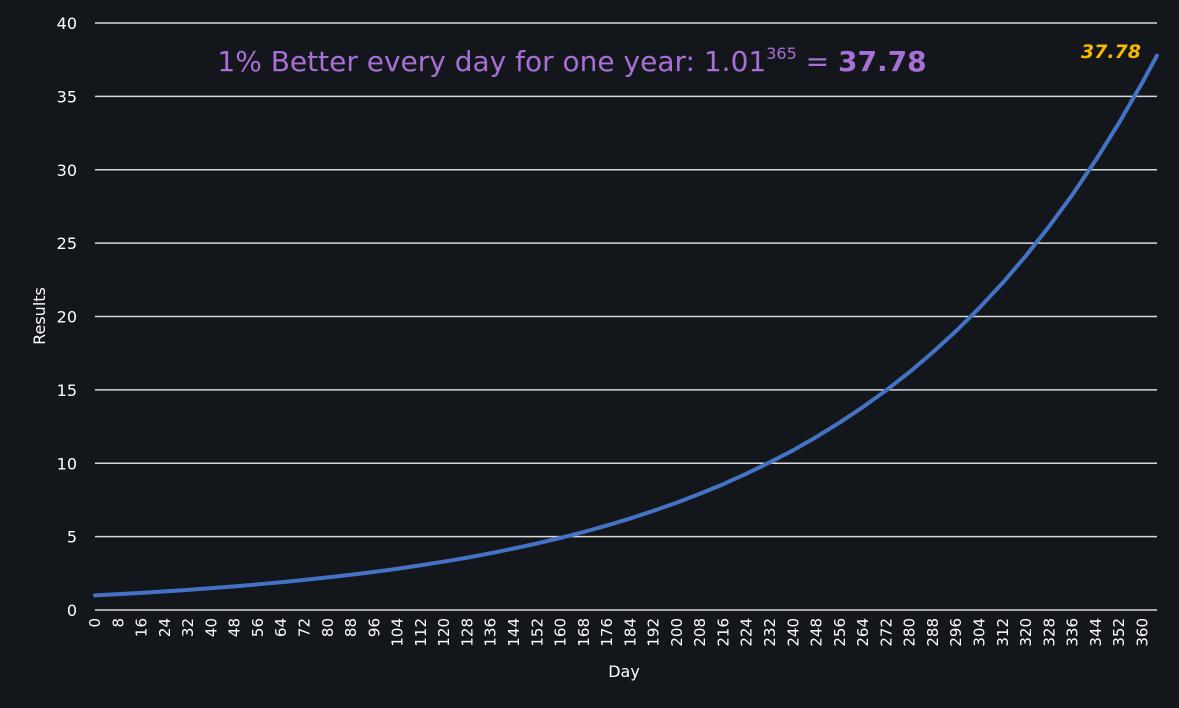 This screenshot has width=1179, height=708. I want to click on x-tick-label-144: 144, so click(514, 632).